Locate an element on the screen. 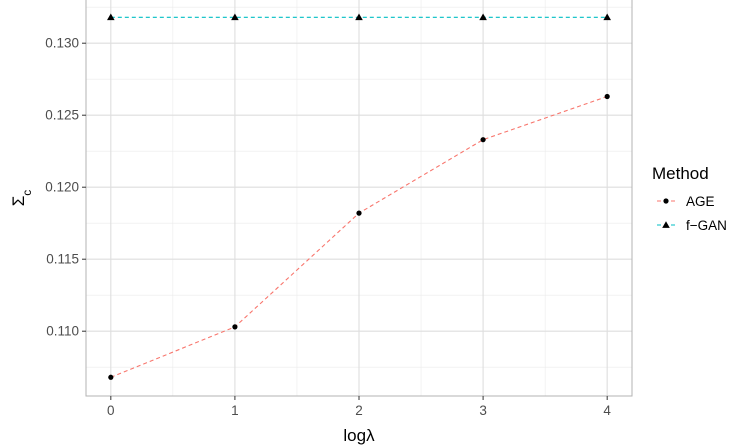  x-tick-label: 2 is located at coordinates (359, 410).